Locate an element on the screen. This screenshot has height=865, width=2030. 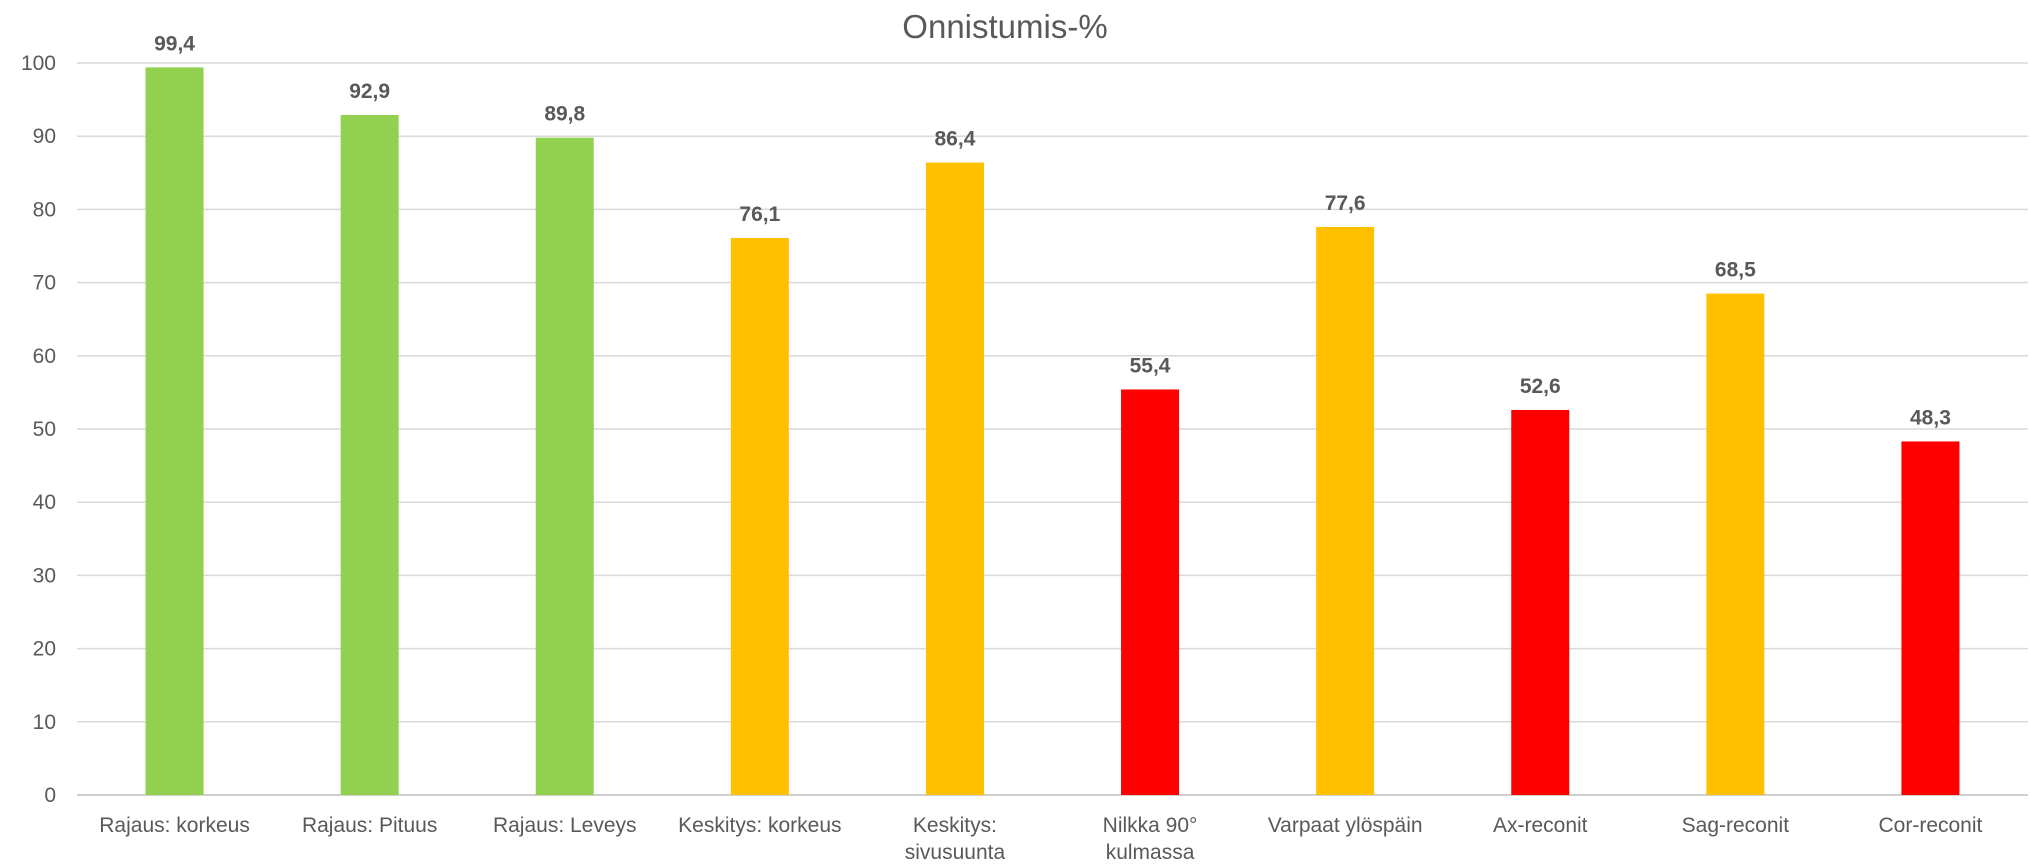
x-category-label: Ax-reconit is located at coordinates (1540, 825).